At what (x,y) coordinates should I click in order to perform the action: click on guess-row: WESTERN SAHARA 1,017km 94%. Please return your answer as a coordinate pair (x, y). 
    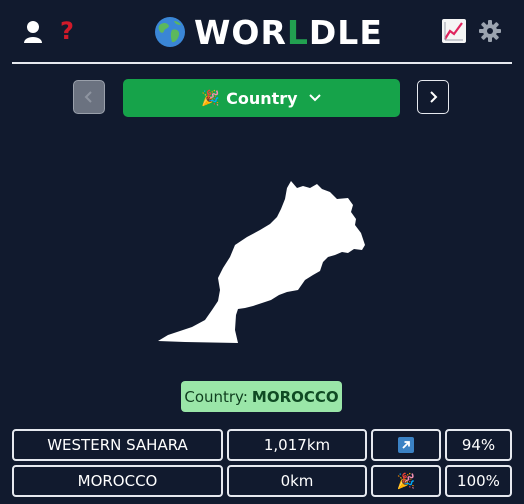
    Looking at the image, I should click on (262, 445).